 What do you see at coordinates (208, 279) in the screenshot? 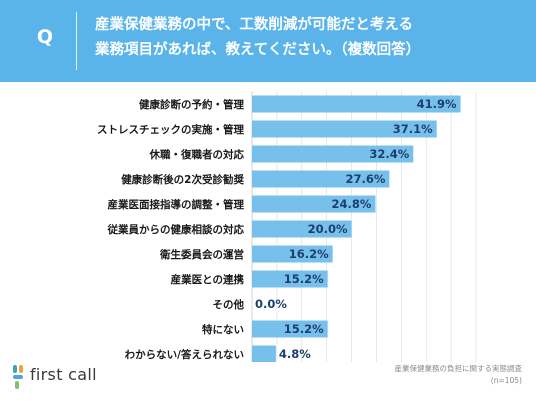
I see `category-label: 産業医との連携` at bounding box center [208, 279].